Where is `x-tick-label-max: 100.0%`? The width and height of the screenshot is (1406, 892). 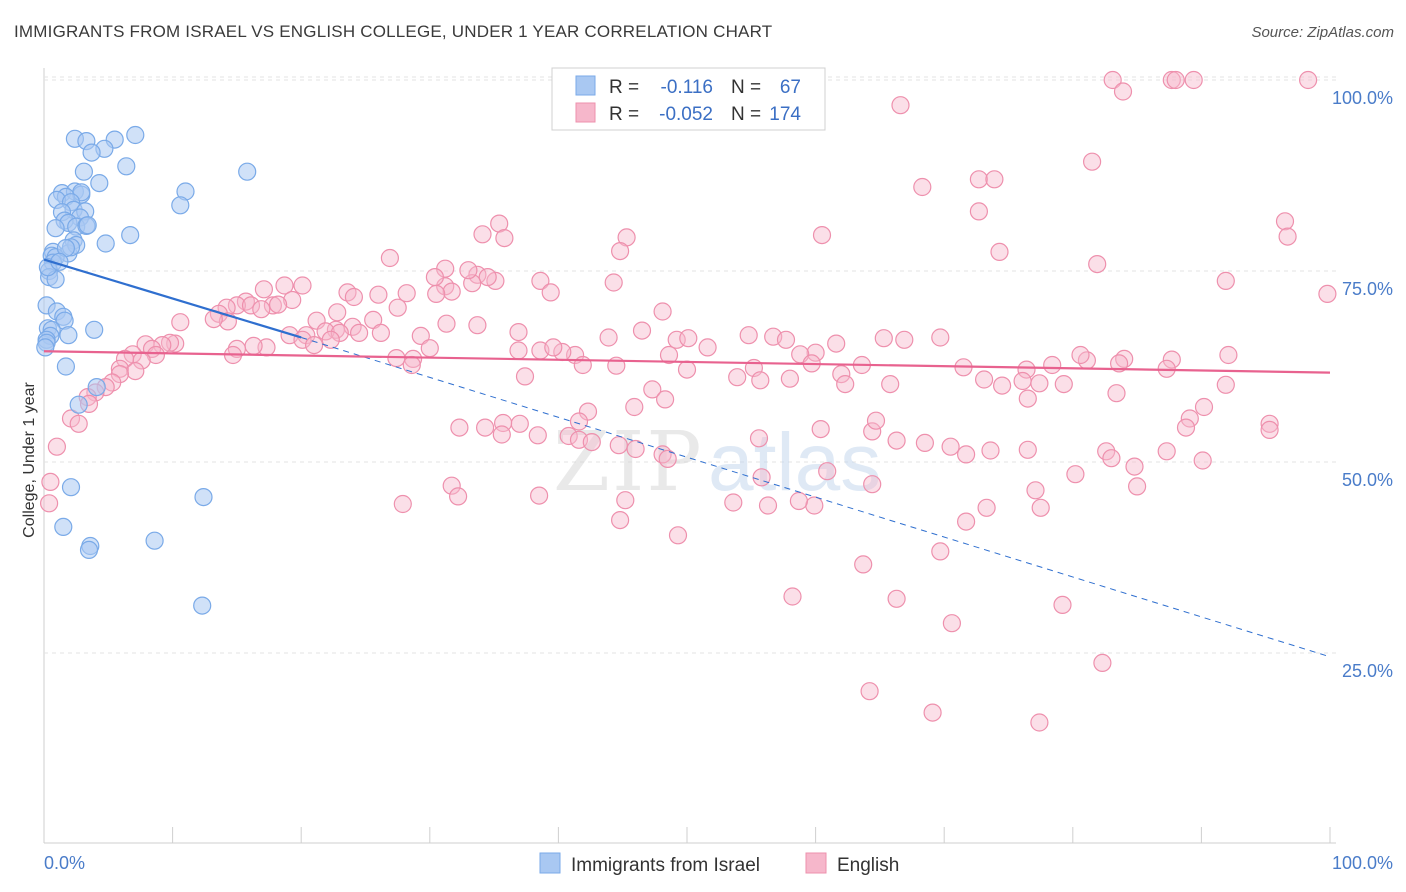 x-tick-label-max: 100.0% is located at coordinates (1362, 863).